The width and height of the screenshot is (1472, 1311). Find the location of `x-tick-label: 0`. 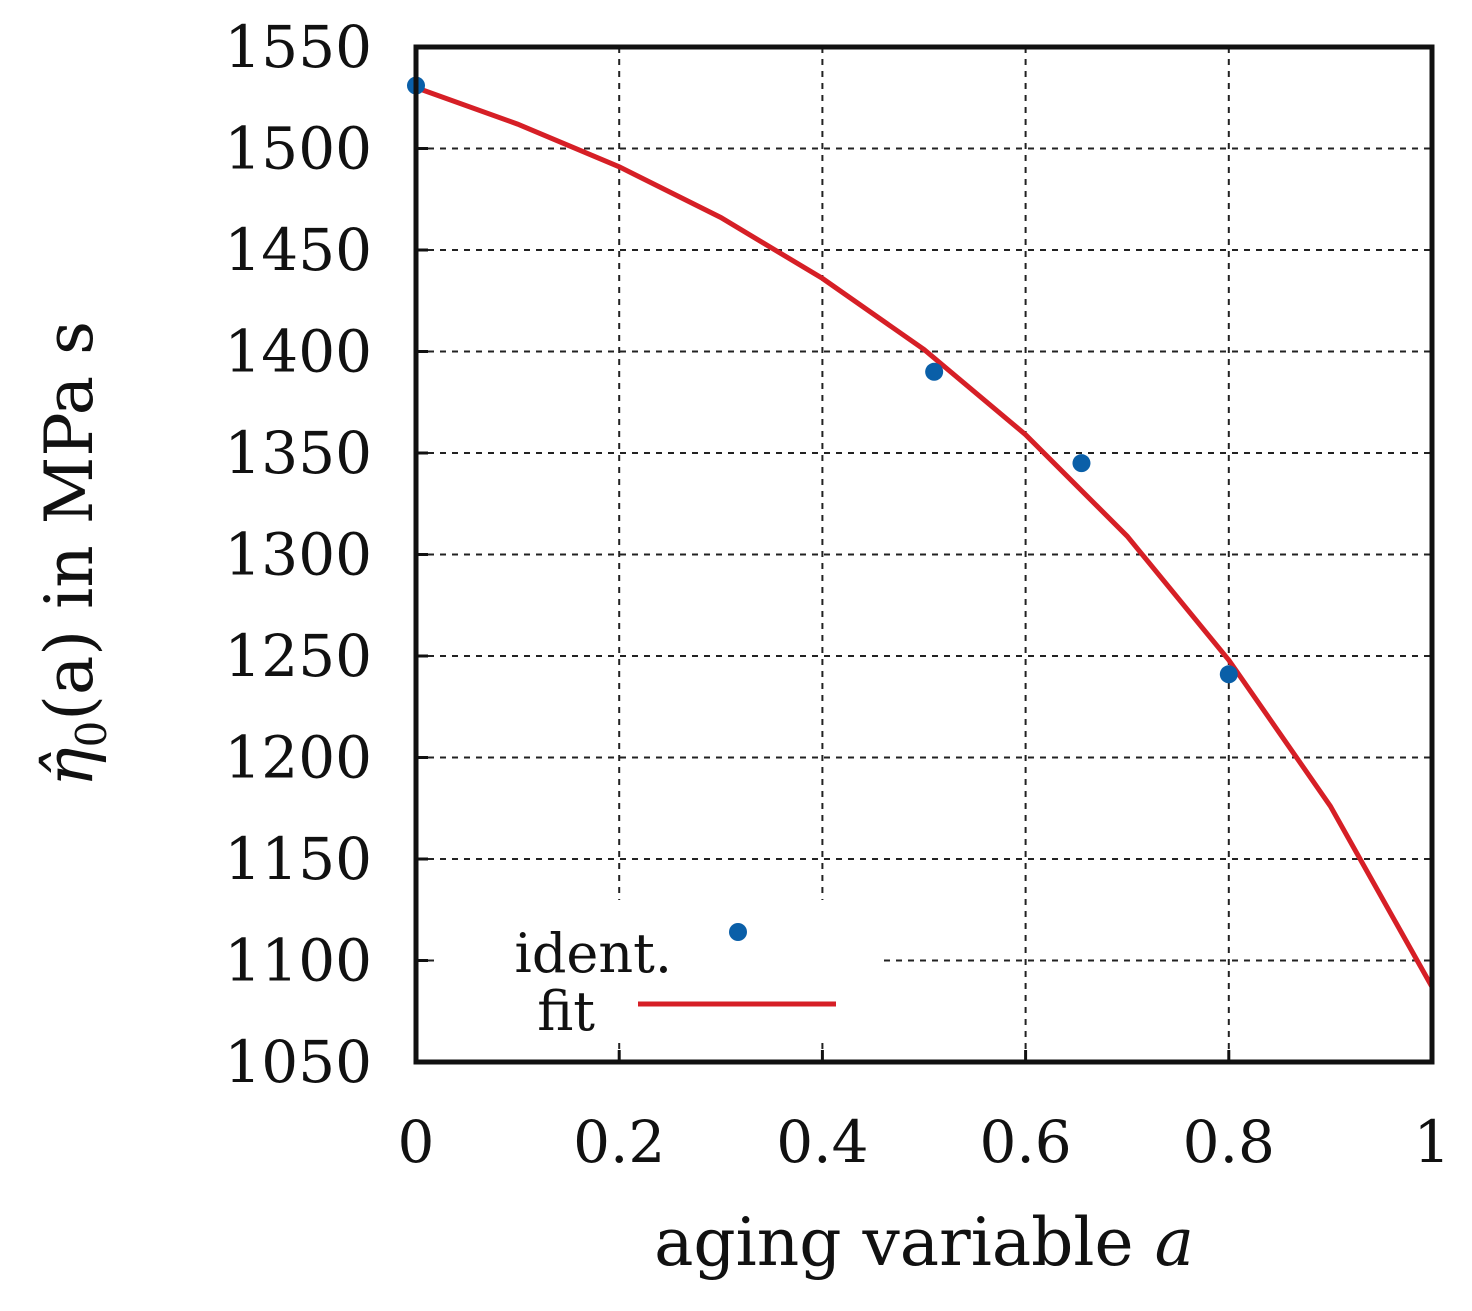

x-tick-label: 0 is located at coordinates (416, 1142).